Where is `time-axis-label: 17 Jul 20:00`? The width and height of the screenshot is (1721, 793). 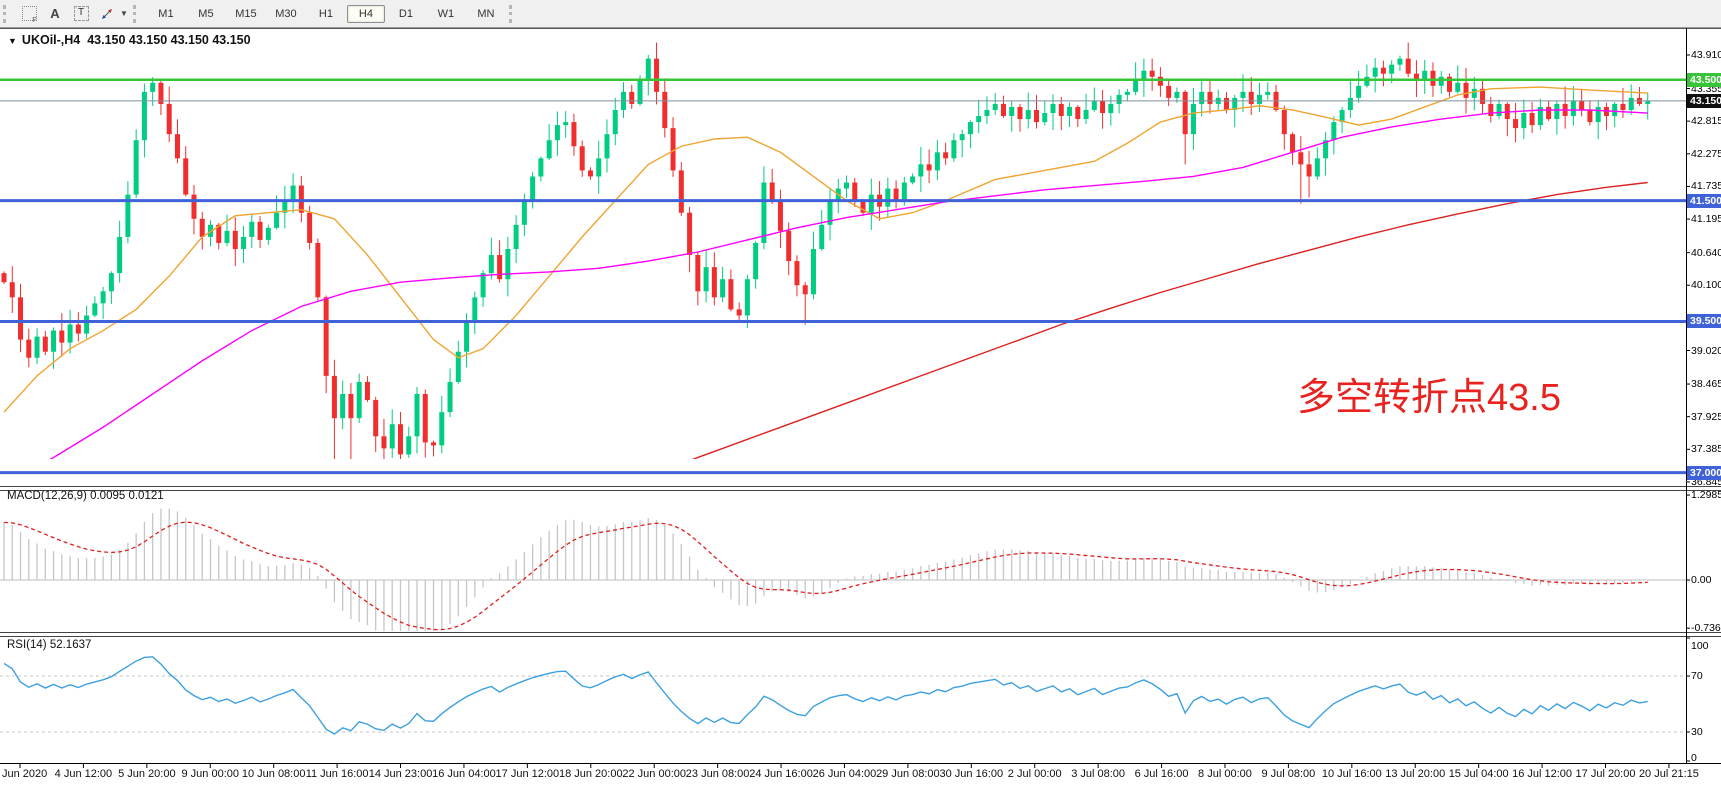
time-axis-label: 17 Jul 20:00 is located at coordinates (1605, 774).